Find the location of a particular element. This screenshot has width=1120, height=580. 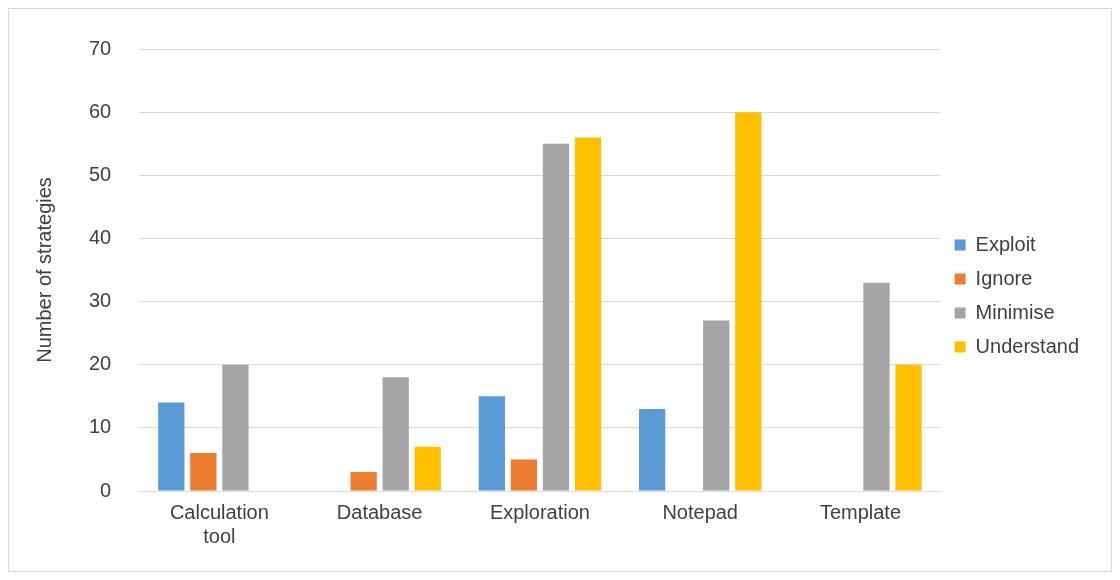

y-tick-label: 60 is located at coordinates (100, 110).